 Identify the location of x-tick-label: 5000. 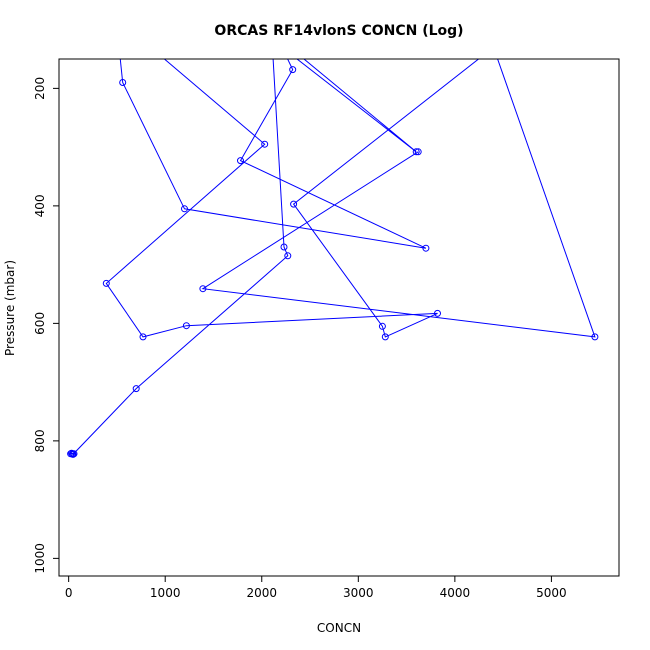
(551, 593).